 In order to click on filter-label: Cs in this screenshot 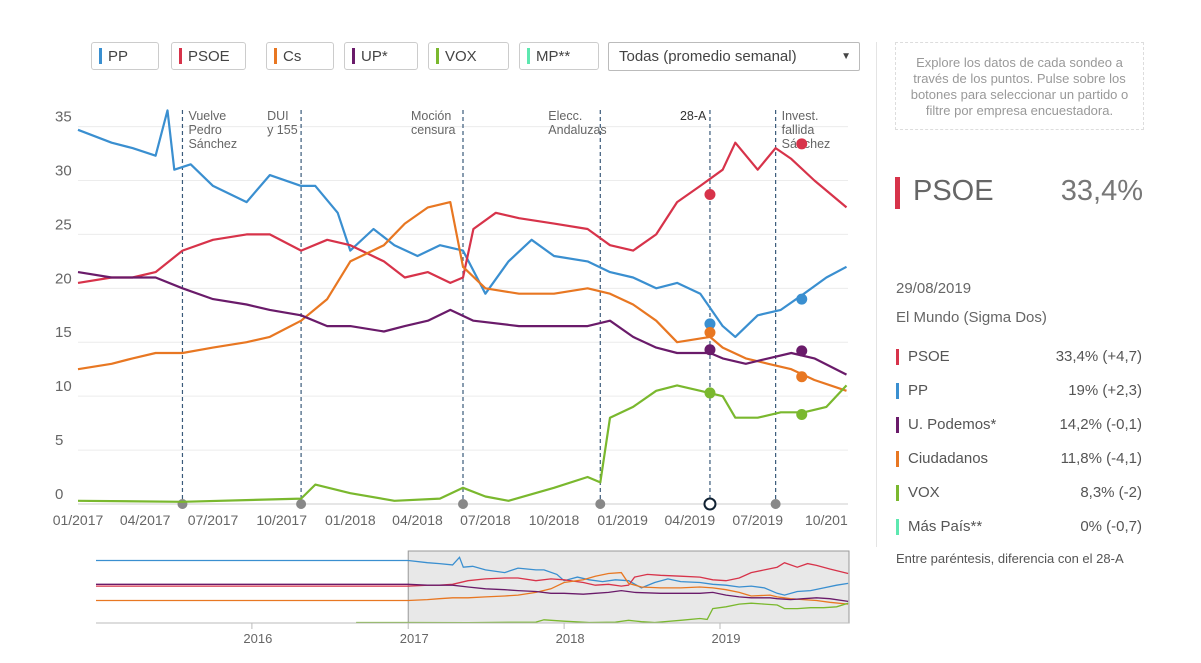, I will do `click(292, 56)`.